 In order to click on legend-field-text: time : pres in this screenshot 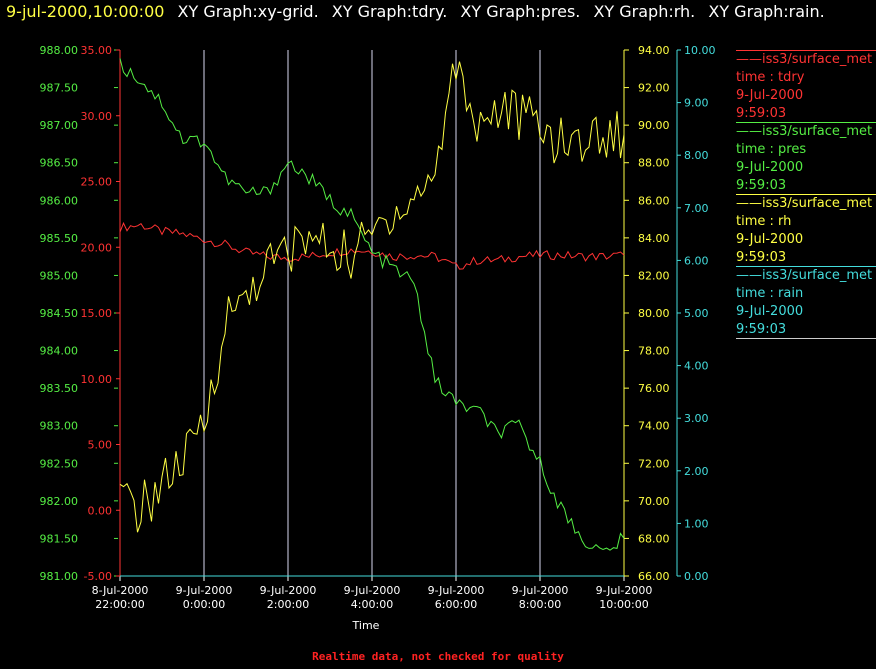, I will do `click(771, 149)`.